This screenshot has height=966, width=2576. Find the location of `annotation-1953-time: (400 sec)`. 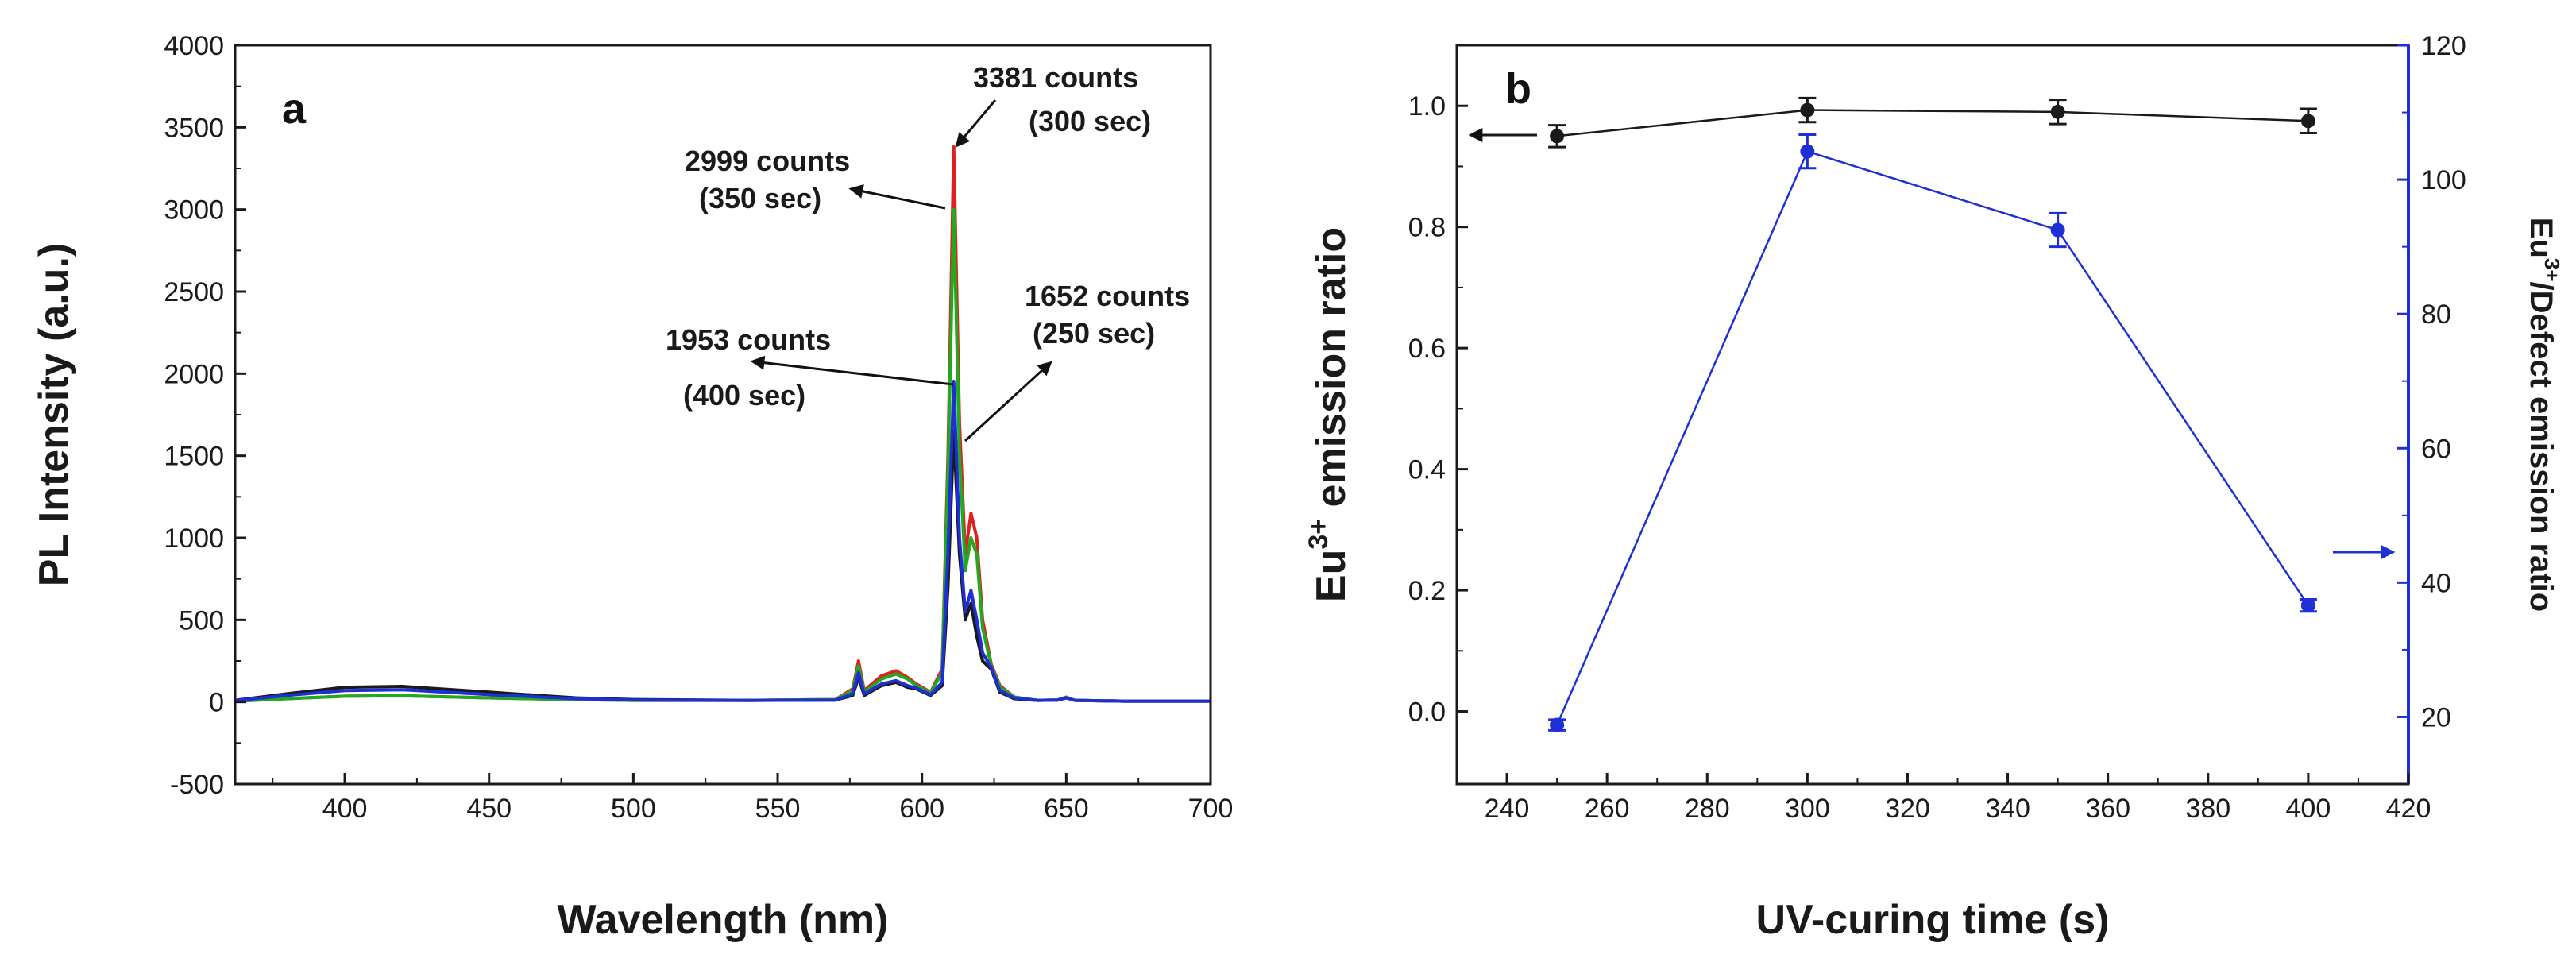

annotation-1953-time: (400 sec) is located at coordinates (744, 395).